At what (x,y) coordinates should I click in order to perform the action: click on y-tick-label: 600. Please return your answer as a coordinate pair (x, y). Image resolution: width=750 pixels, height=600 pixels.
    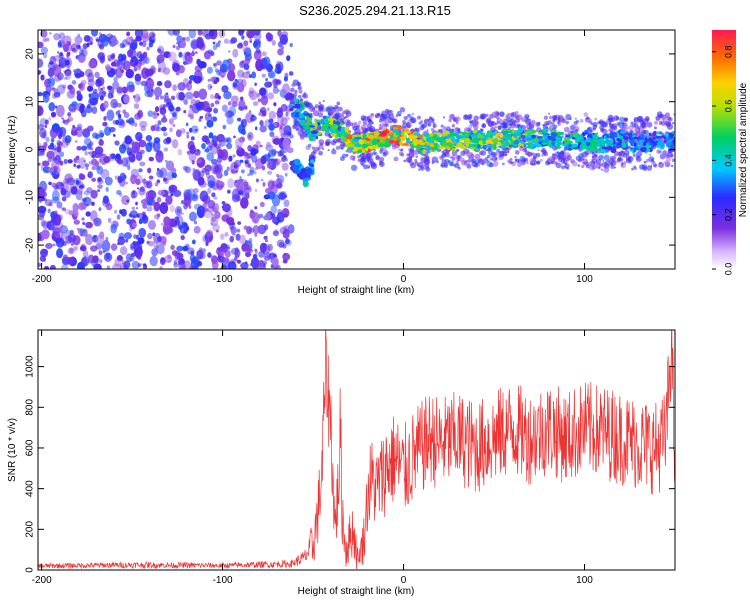
    Looking at the image, I should click on (30, 447).